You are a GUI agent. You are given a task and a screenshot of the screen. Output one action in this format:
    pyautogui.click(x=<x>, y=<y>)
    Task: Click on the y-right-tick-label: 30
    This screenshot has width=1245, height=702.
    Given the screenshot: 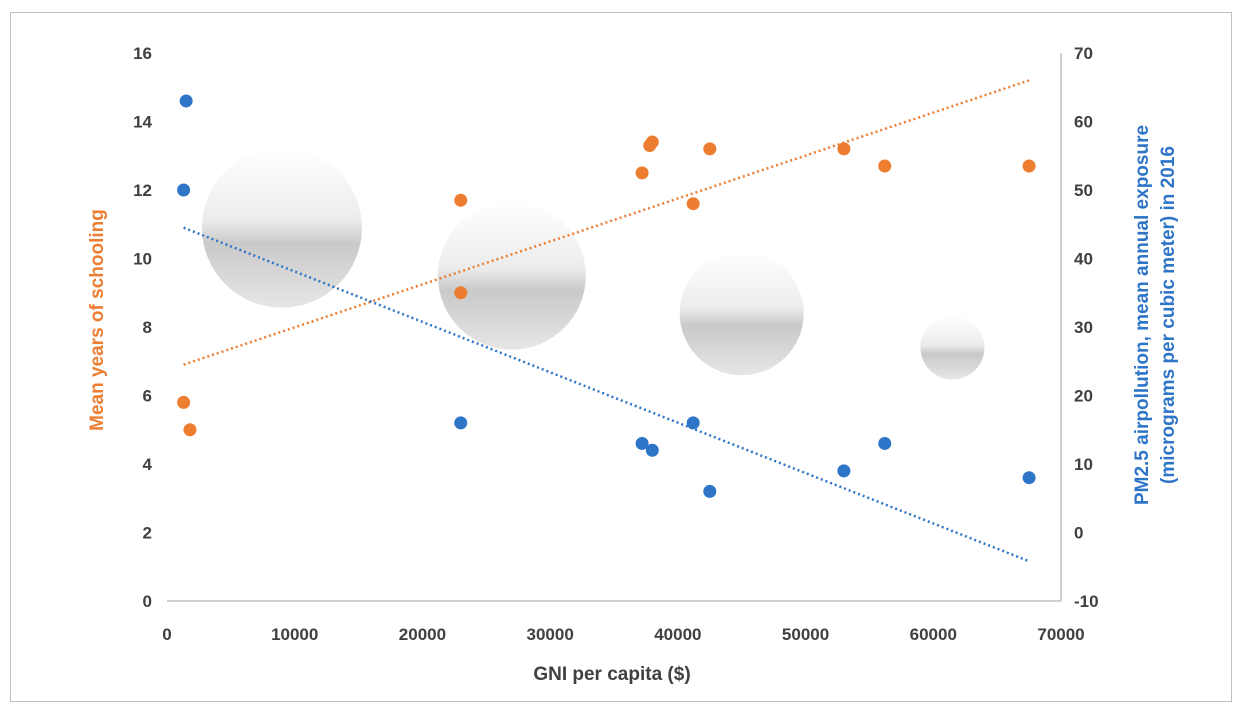 What is the action you would take?
    pyautogui.click(x=1083, y=327)
    